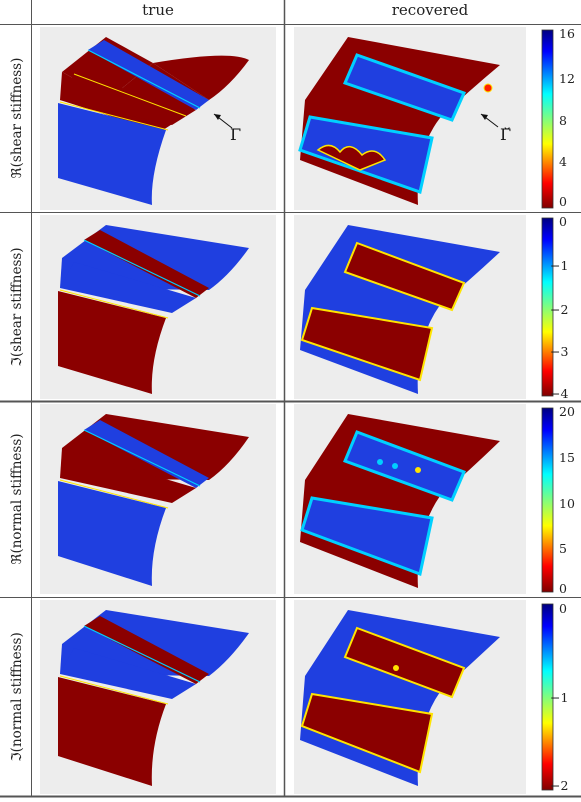  I want to click on header-true: true, so click(158, 10).